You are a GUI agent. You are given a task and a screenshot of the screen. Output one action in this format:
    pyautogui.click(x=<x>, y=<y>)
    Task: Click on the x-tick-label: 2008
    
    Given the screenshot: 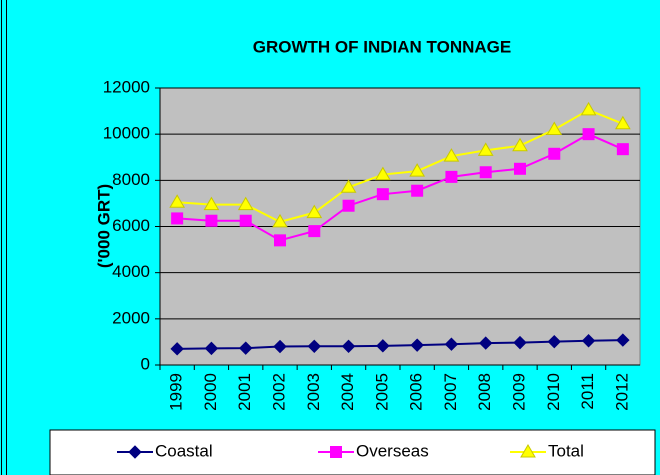 What is the action you would take?
    pyautogui.click(x=484, y=392)
    